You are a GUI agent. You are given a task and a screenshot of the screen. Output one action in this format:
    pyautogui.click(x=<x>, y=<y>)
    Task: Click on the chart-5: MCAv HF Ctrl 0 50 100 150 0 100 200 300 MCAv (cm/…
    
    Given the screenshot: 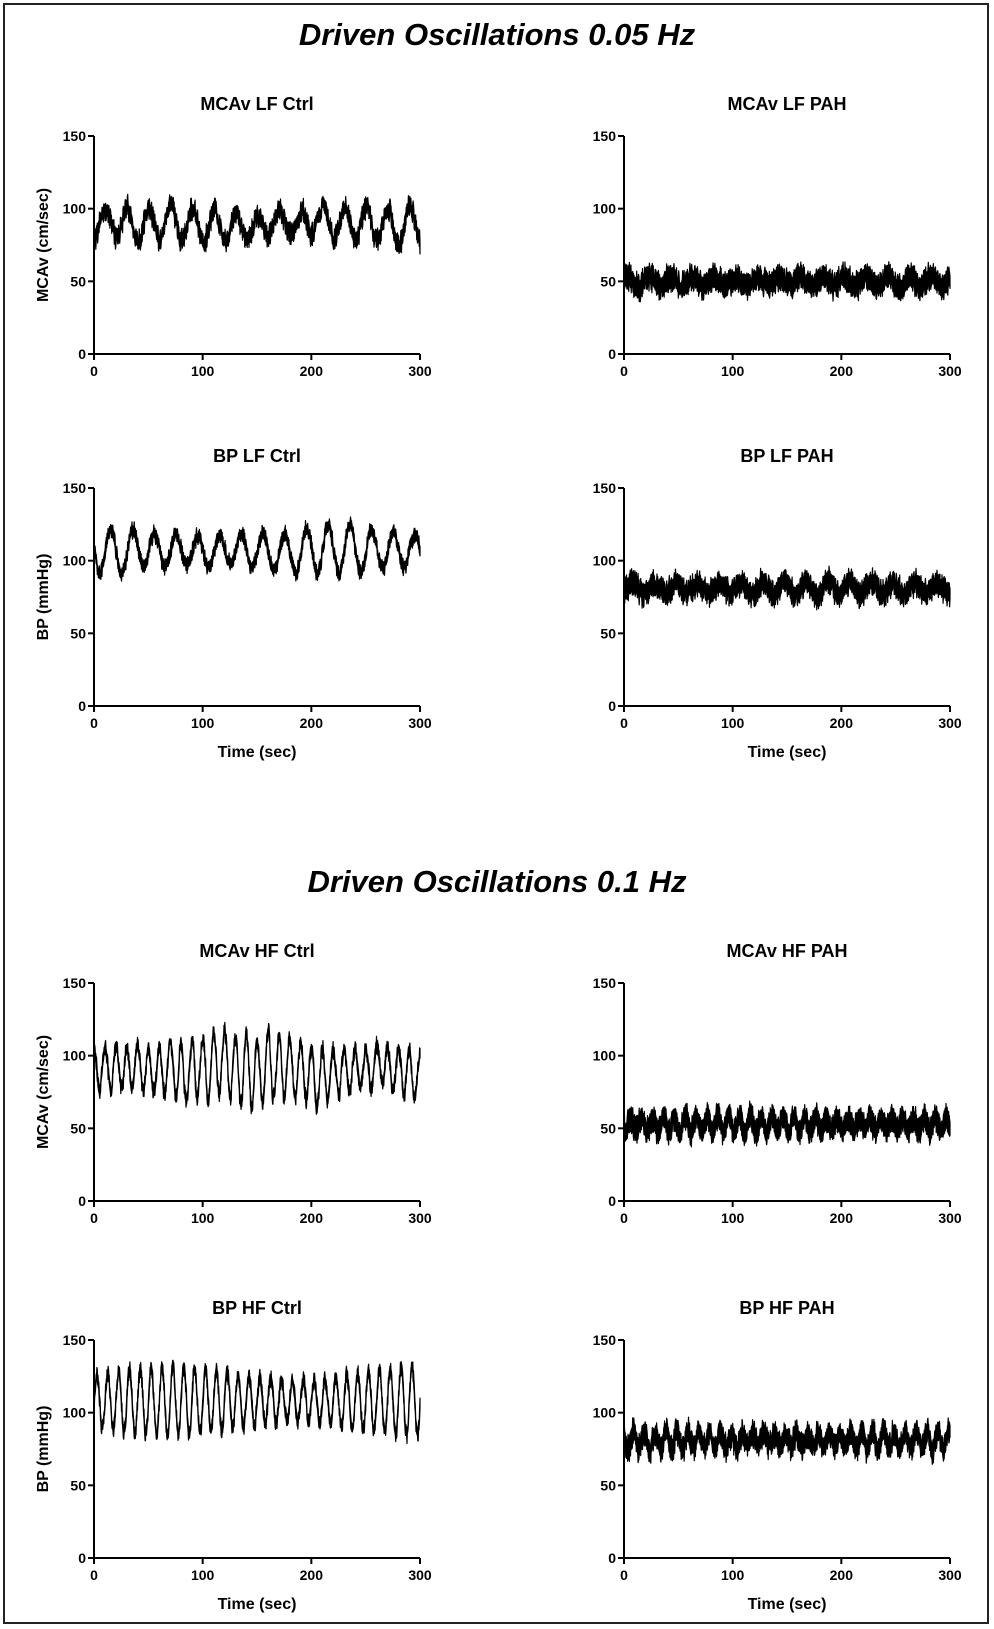 What is the action you would take?
    pyautogui.click(x=233, y=1083)
    